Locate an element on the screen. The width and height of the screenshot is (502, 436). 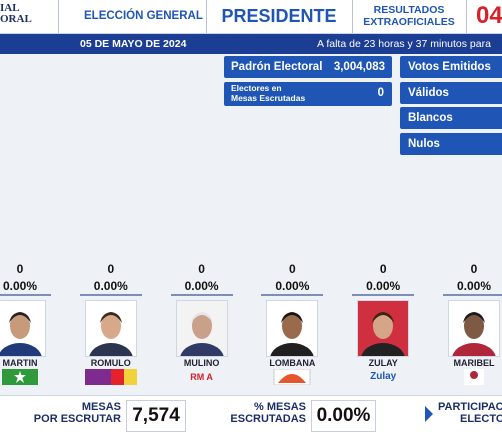
candidate: 0 0.00% MULINO RM A is located at coordinates (202, 323).